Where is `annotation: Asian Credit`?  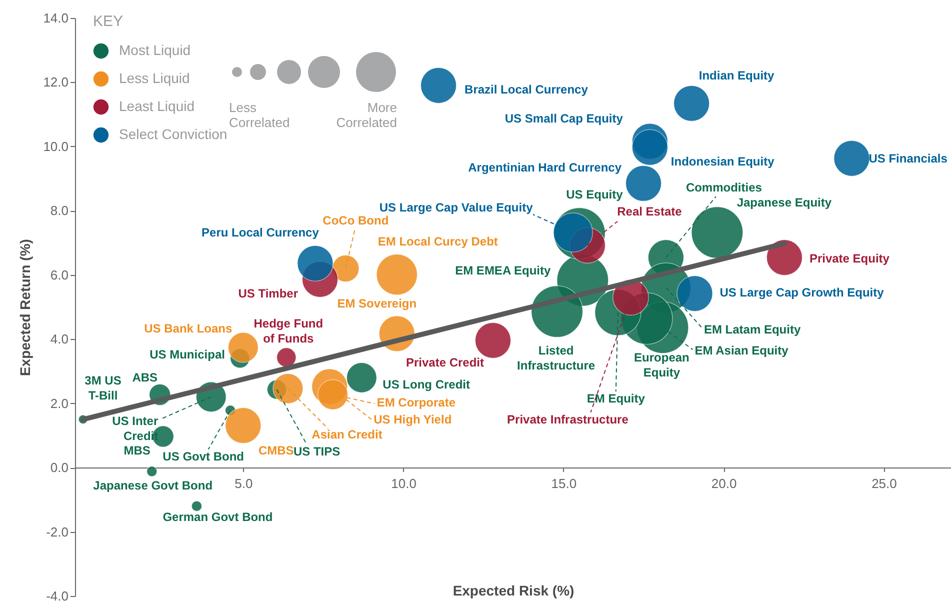 annotation: Asian Credit is located at coordinates (347, 435).